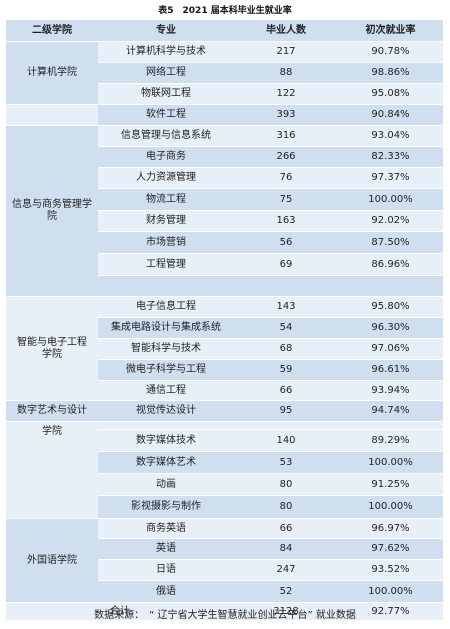 The width and height of the screenshot is (450, 629). I want to click on header-graduates: 毕业人数, so click(286, 31).